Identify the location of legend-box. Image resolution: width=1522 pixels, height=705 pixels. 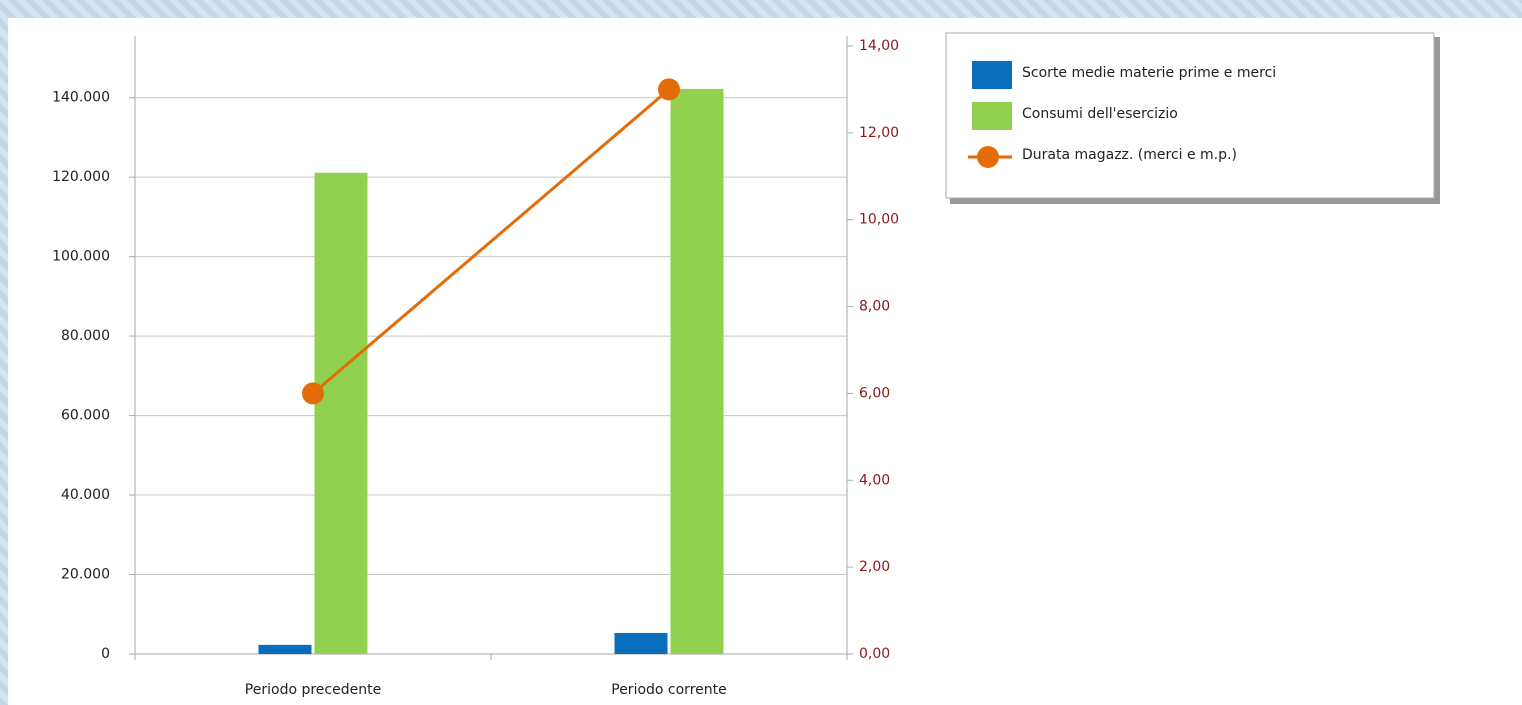
(1190, 115).